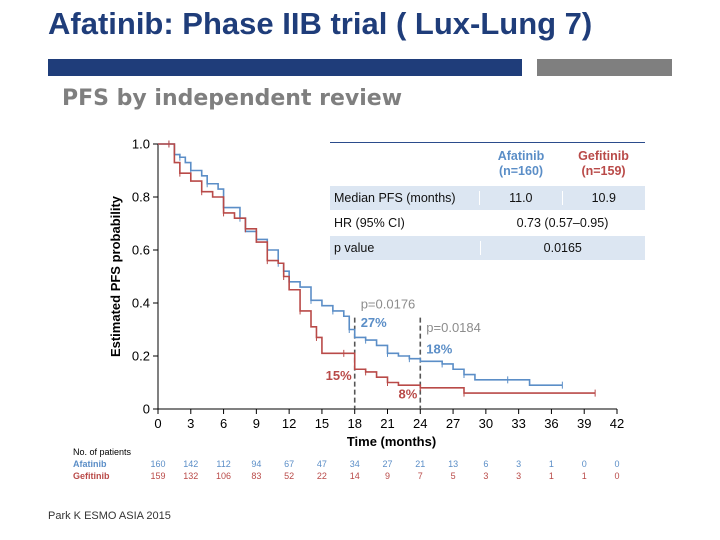  I want to click on y-tick-label: 0.8, so click(141, 197).